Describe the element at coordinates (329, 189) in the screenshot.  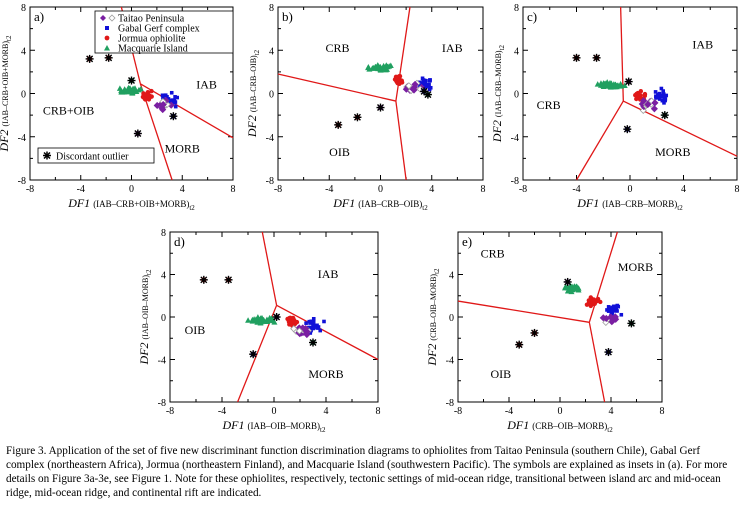
I see `x-tick-label: -4` at that location.